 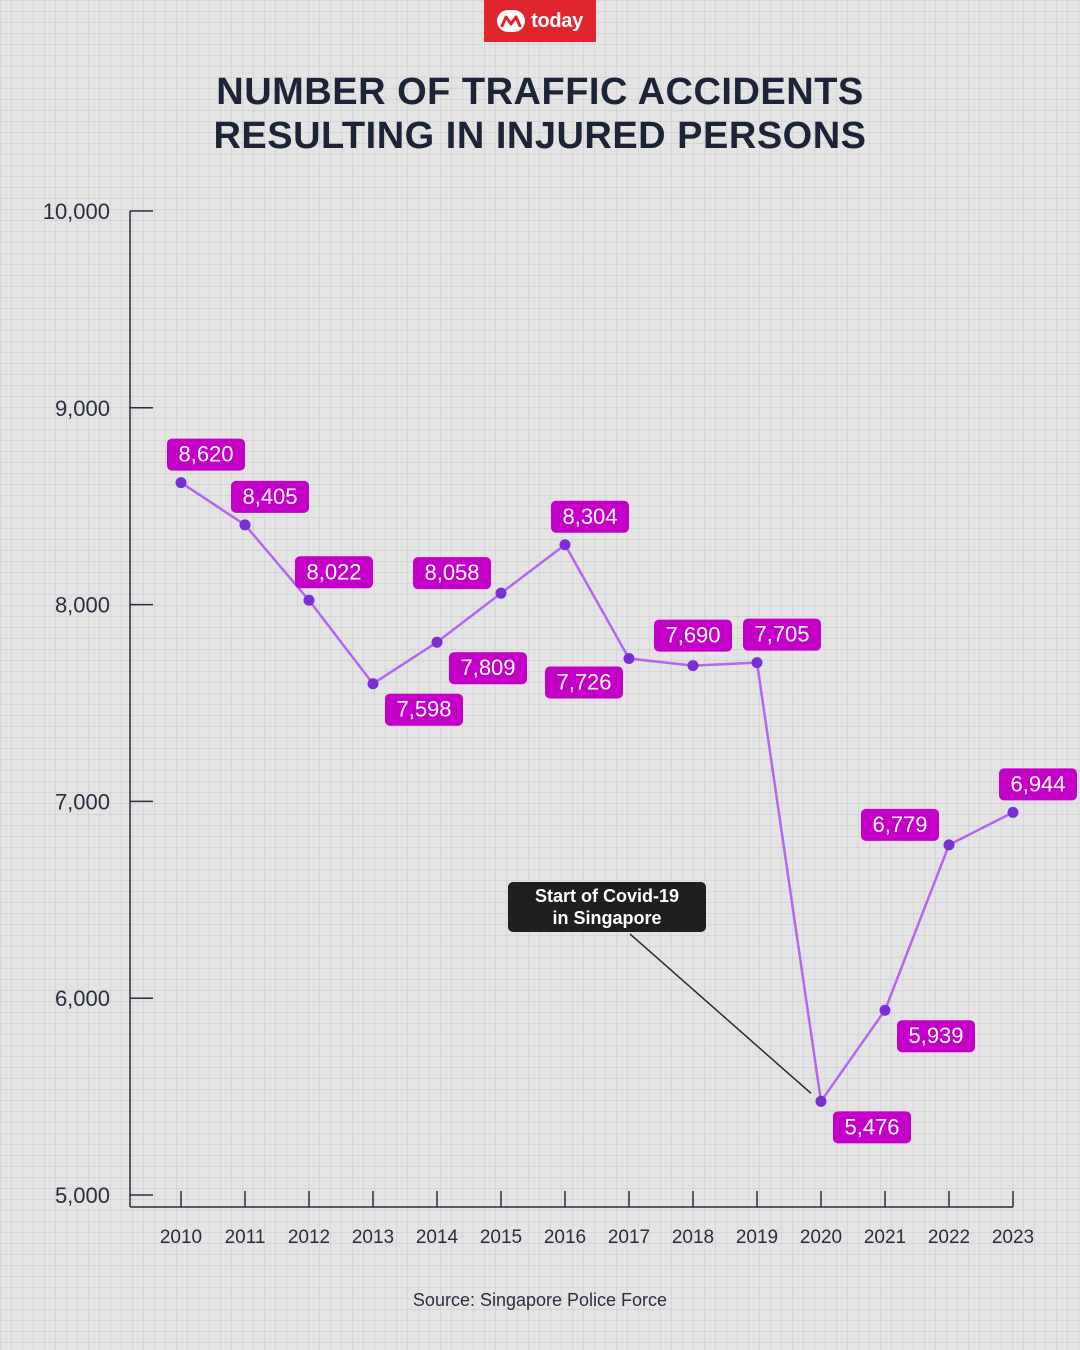 I want to click on annotation-leader-line, so click(x=720, y=1013).